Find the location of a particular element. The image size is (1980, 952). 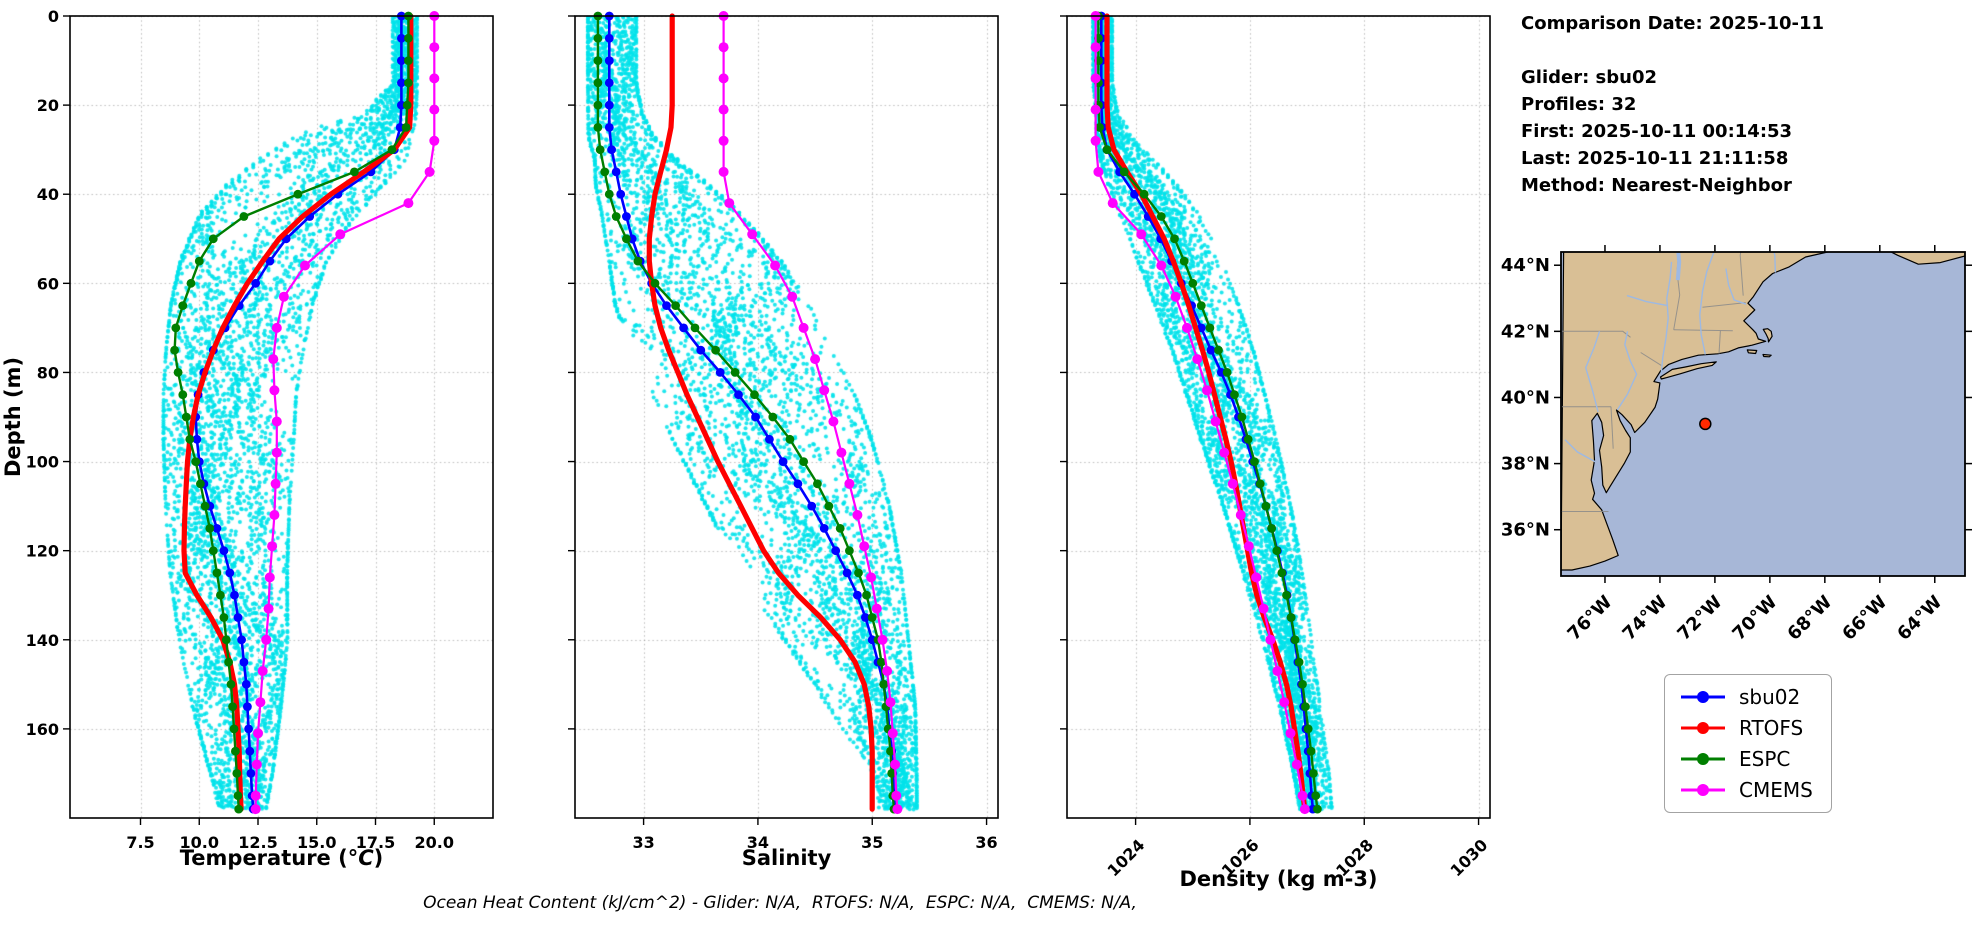

temperature-line-ESPC is located at coordinates (291, 412).